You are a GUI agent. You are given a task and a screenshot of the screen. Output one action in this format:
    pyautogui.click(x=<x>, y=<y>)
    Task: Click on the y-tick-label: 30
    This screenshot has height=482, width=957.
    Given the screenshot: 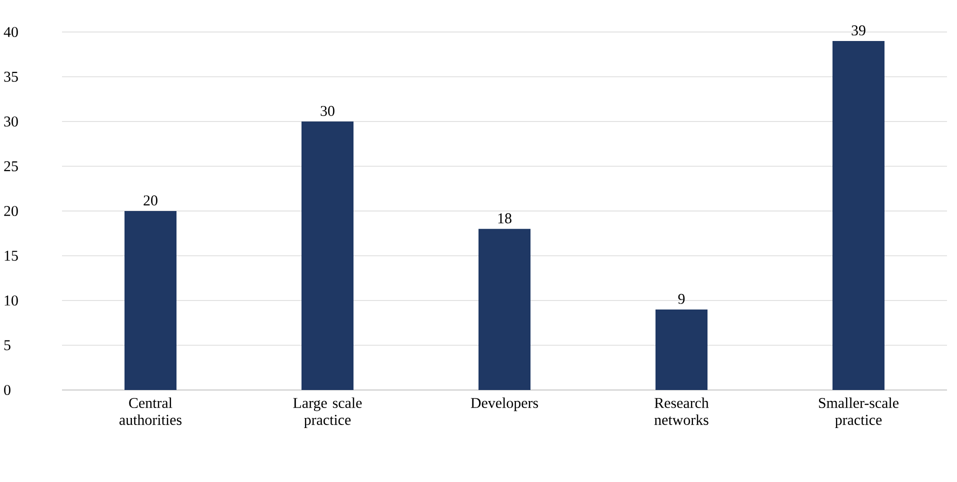 What is the action you would take?
    pyautogui.click(x=11, y=121)
    